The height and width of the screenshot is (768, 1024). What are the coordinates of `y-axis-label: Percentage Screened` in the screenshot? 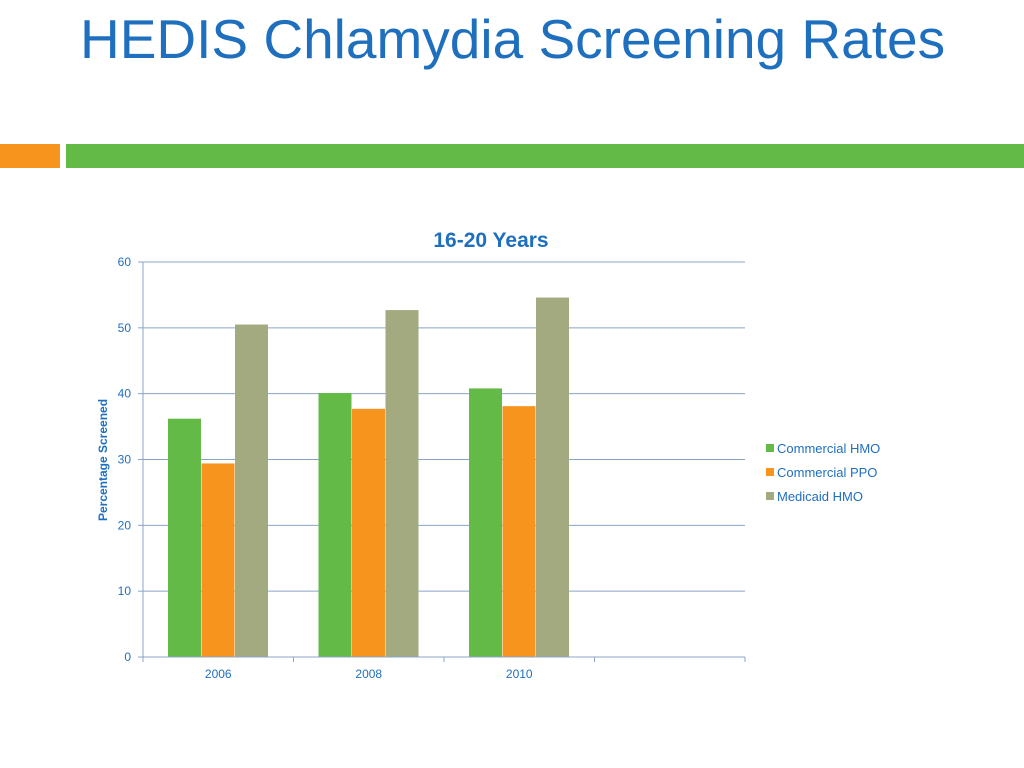 It's located at (103, 460).